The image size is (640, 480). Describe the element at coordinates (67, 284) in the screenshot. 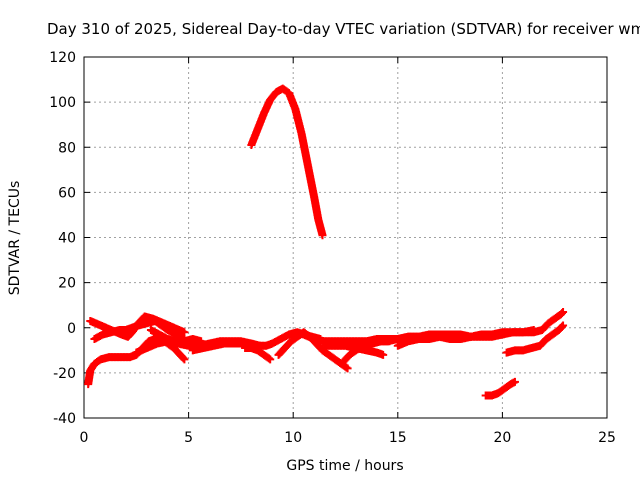

I see `y-tick-label: 20` at that location.